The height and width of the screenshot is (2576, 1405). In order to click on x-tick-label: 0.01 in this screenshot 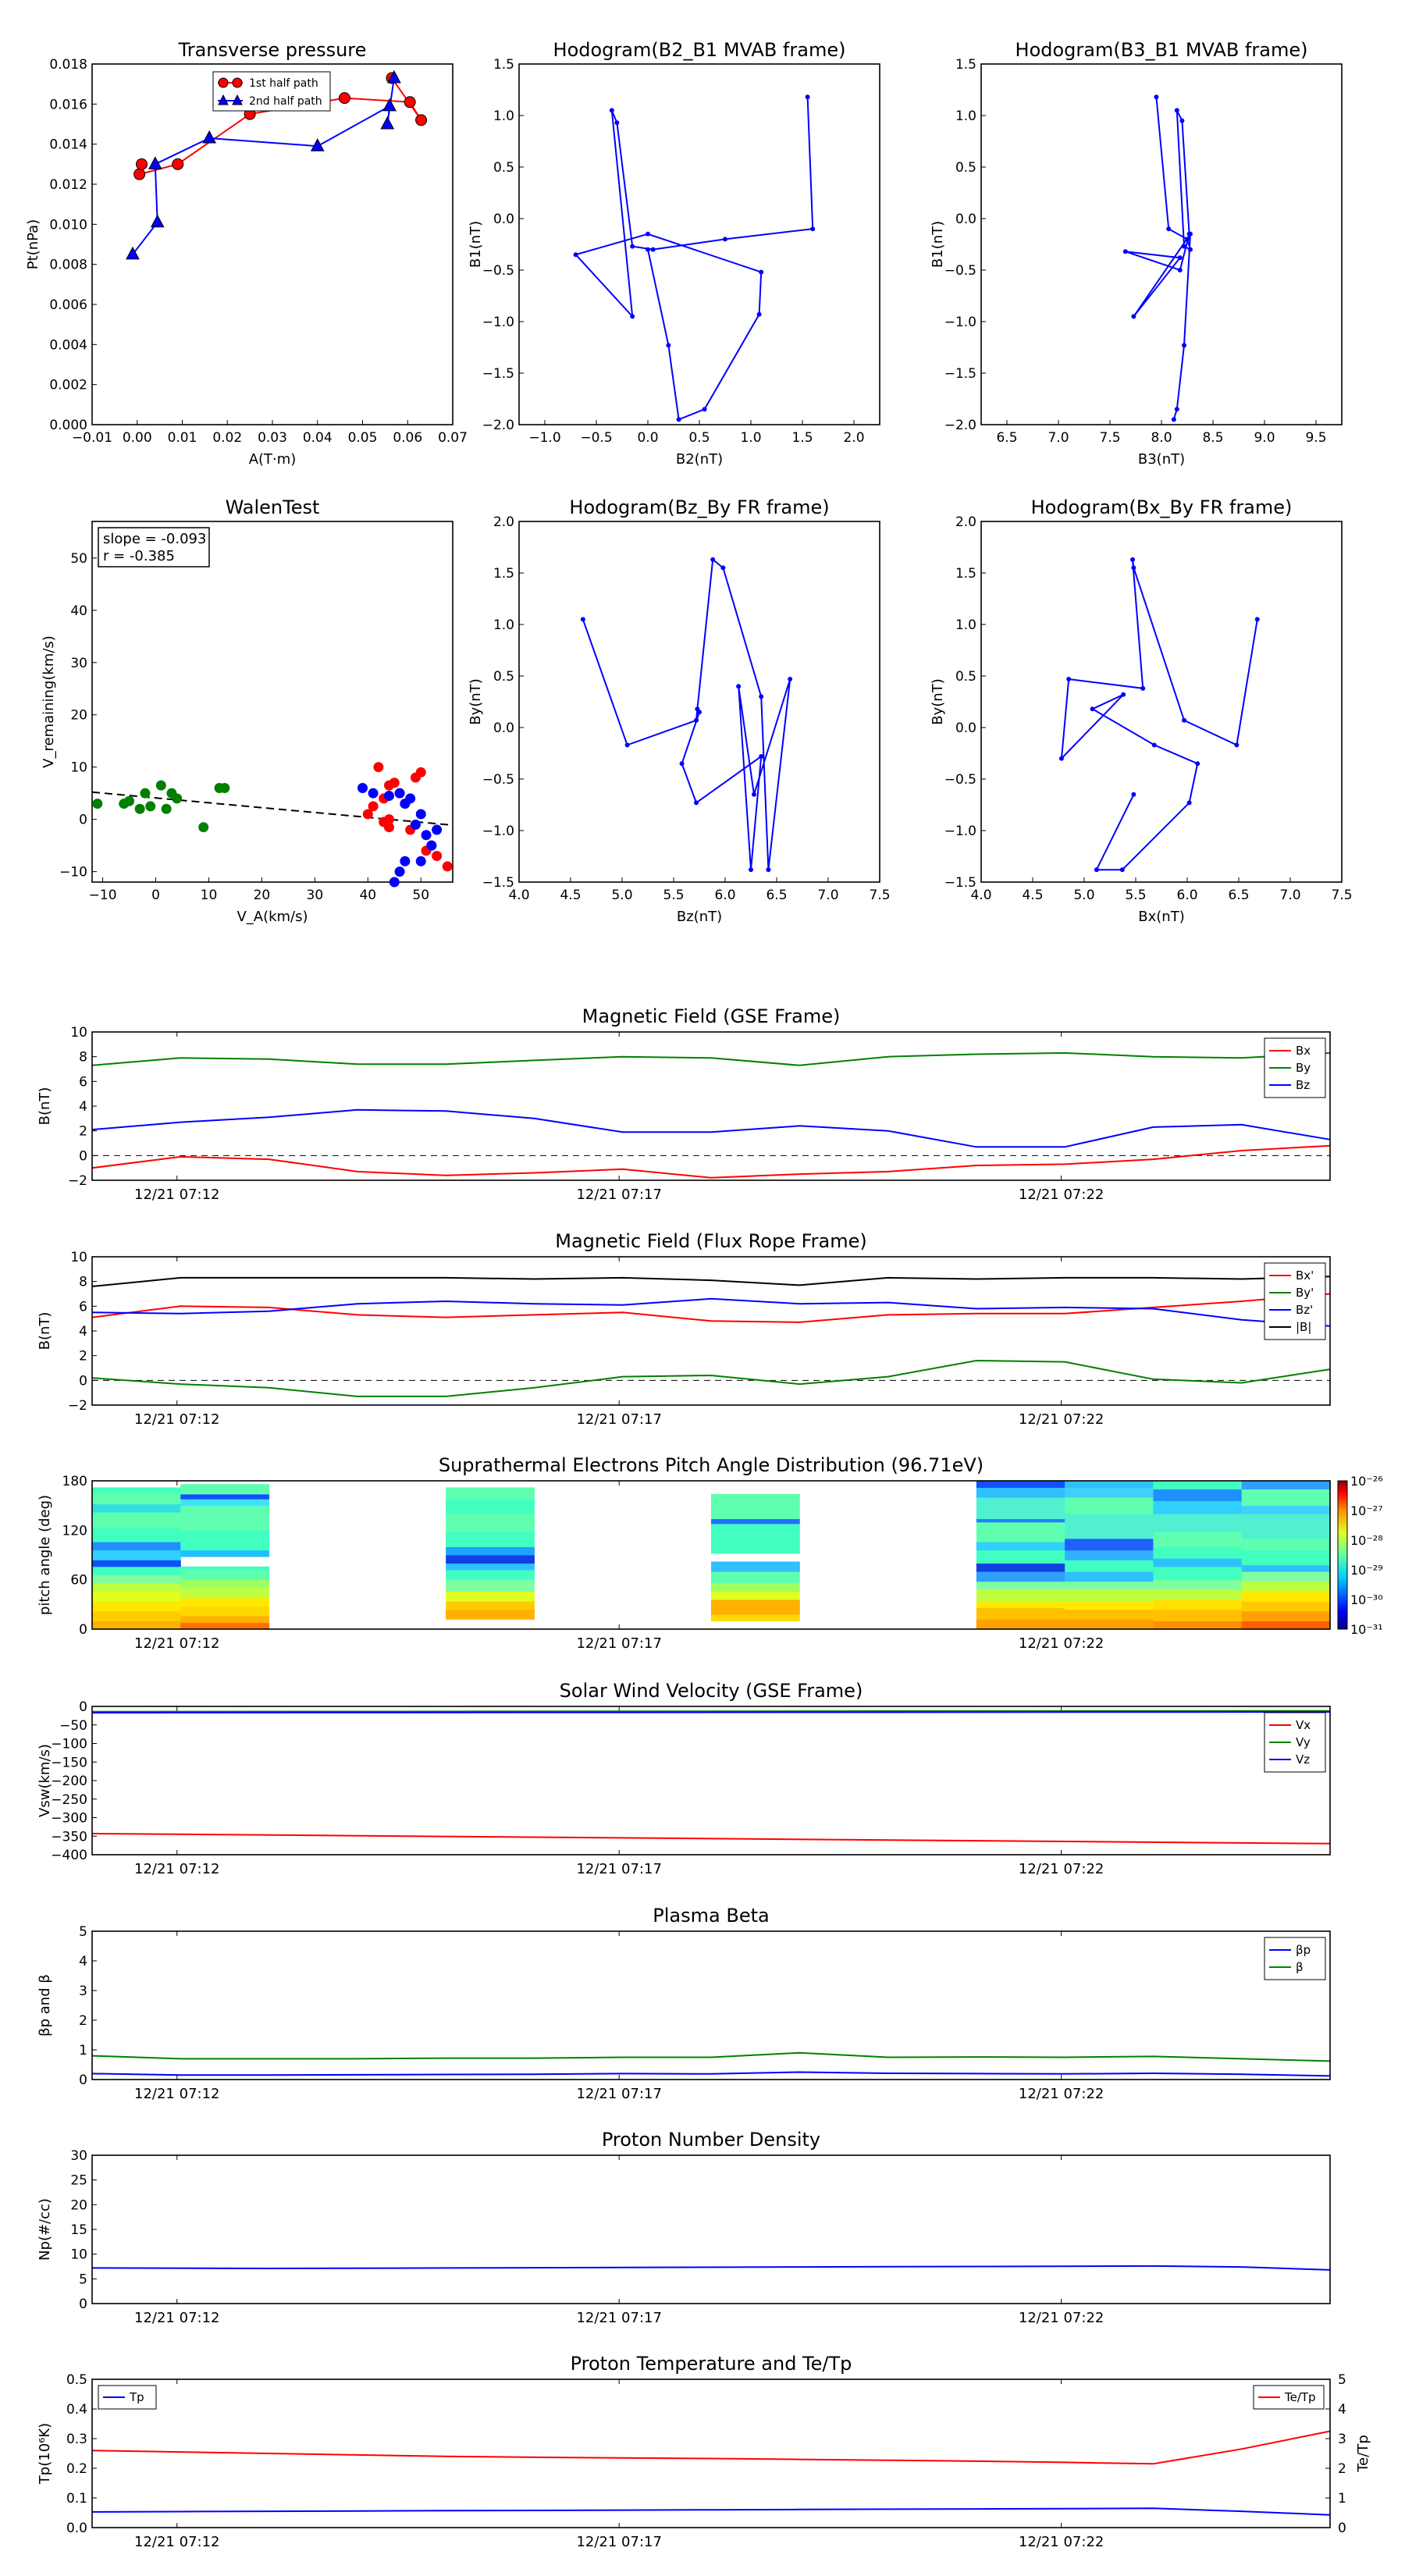, I will do `click(182, 438)`.